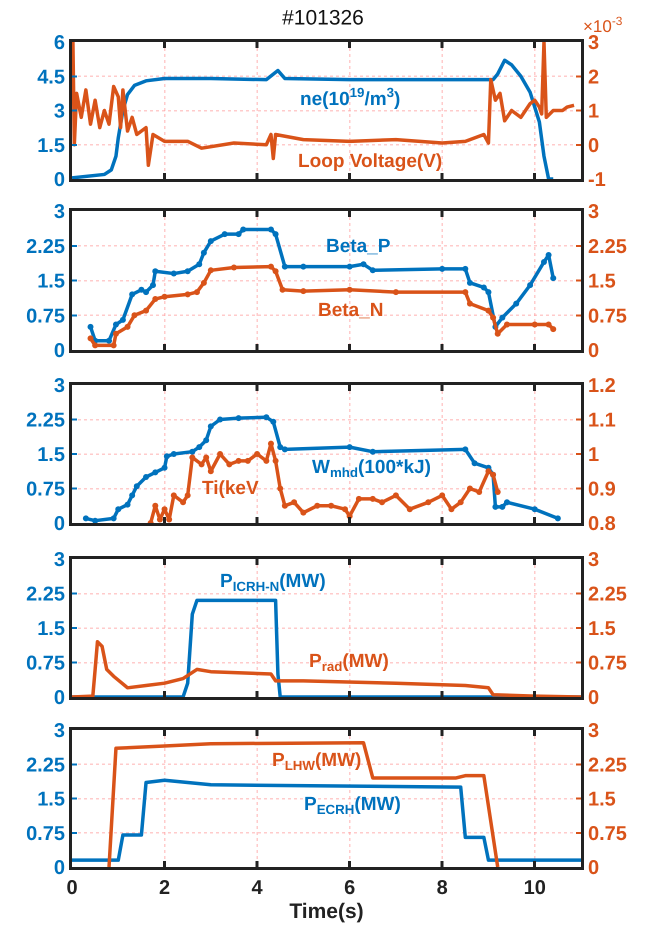 The image size is (646, 937). Describe the element at coordinates (370, 161) in the screenshot. I see `series-label: Loop Voltage(V)` at that location.